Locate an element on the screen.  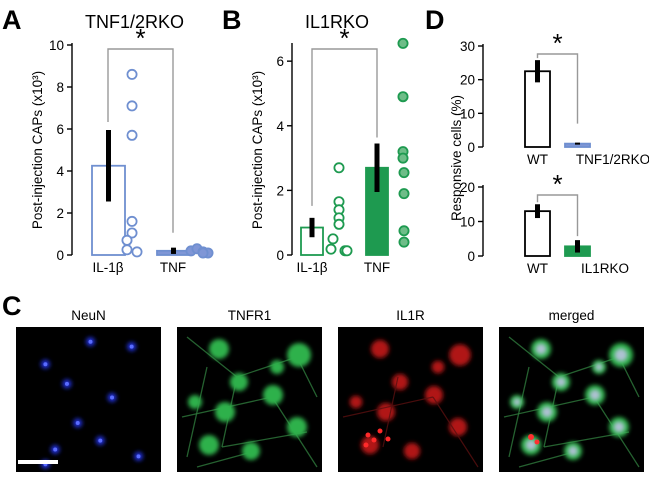
il1r-neurite is located at coordinates (390, 412).